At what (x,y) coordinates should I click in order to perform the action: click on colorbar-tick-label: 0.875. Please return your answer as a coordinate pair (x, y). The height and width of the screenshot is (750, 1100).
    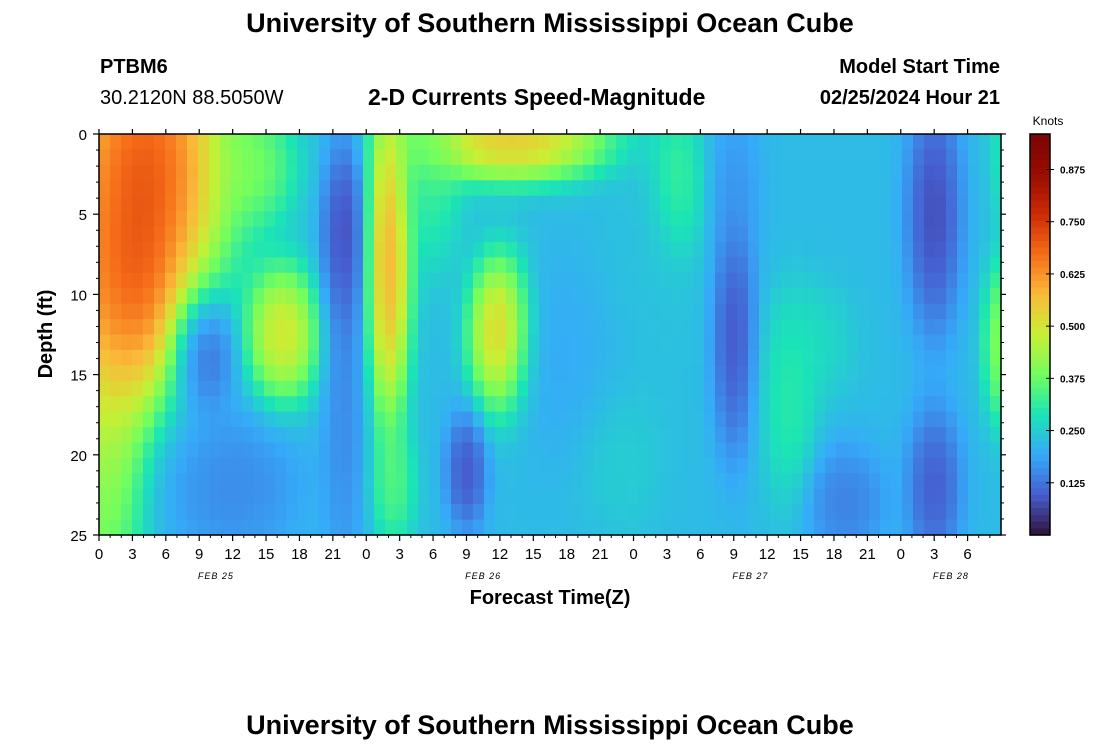
    Looking at the image, I should click on (1072, 171).